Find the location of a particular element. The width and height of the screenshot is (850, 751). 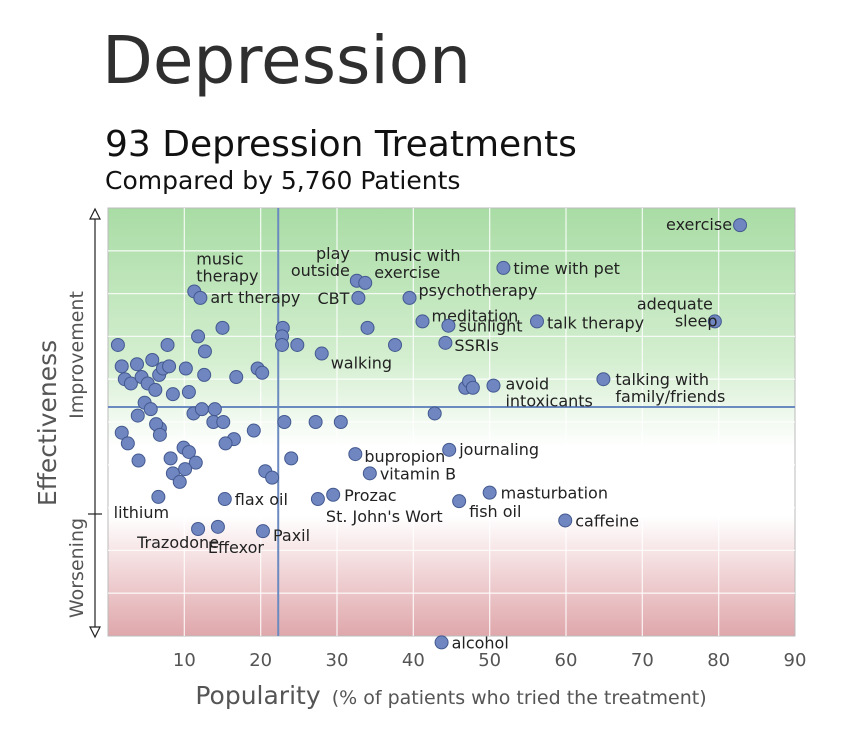

point-label-line: lithium is located at coordinates (141, 512).